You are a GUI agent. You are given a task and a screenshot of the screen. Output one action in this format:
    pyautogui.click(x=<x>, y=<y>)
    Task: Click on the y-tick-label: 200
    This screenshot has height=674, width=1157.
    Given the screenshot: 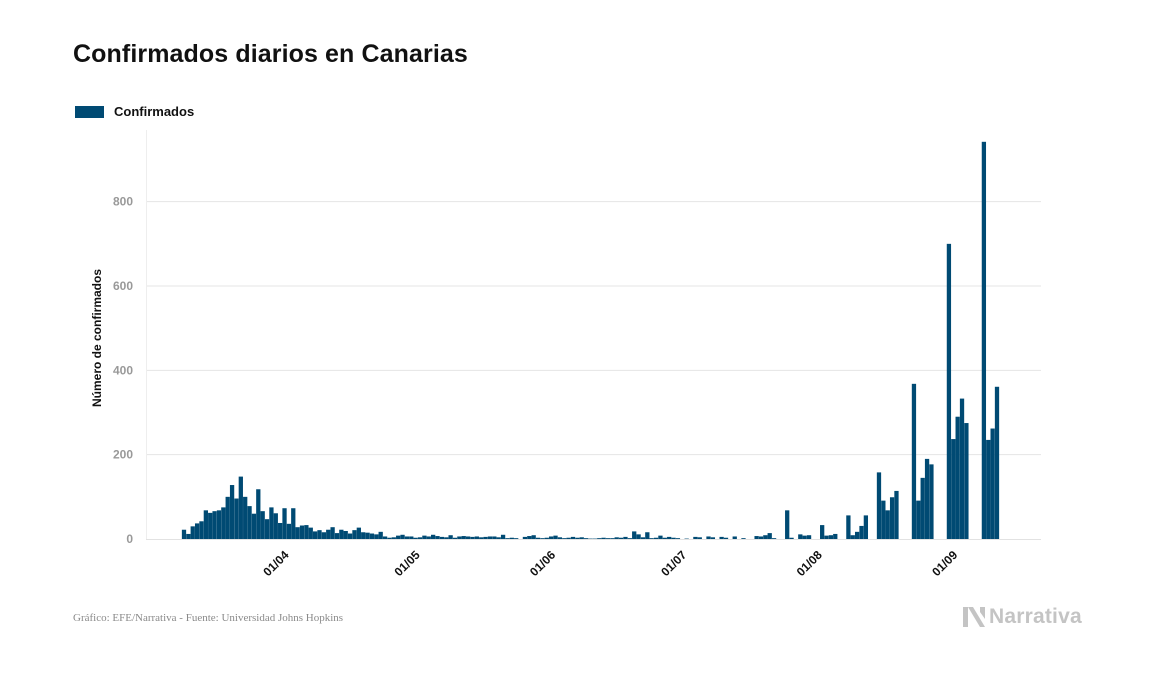 What is the action you would take?
    pyautogui.click(x=123, y=455)
    